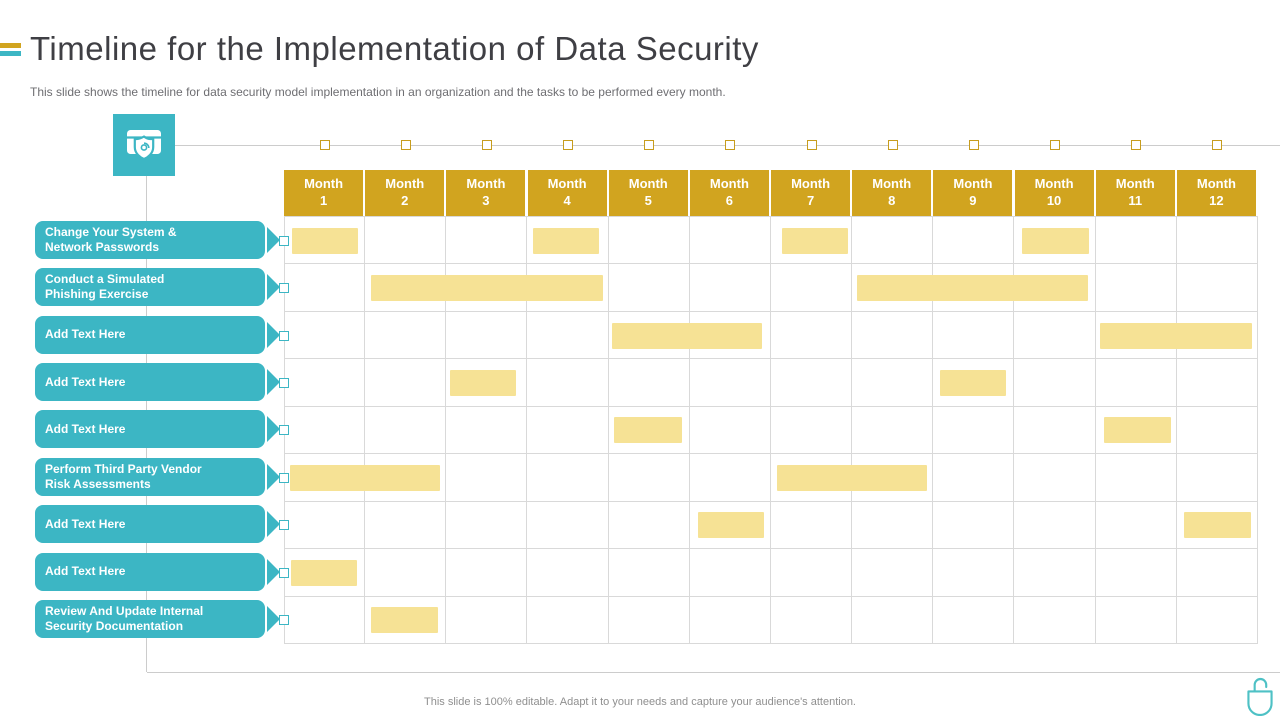 This screenshot has width=1280, height=720. What do you see at coordinates (150, 239) in the screenshot?
I see `task-label: Change Your System & Network Passwords` at bounding box center [150, 239].